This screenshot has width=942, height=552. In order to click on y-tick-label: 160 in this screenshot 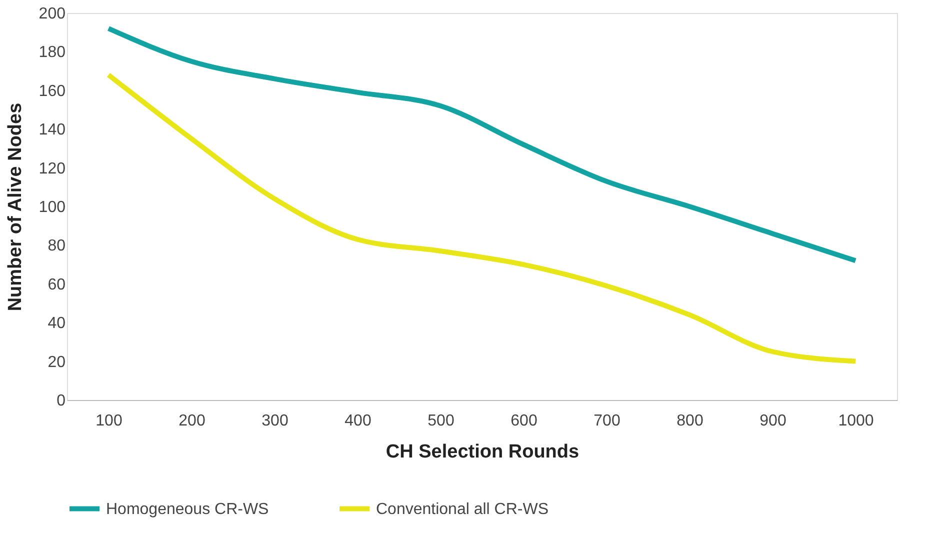, I will do `click(52, 91)`.